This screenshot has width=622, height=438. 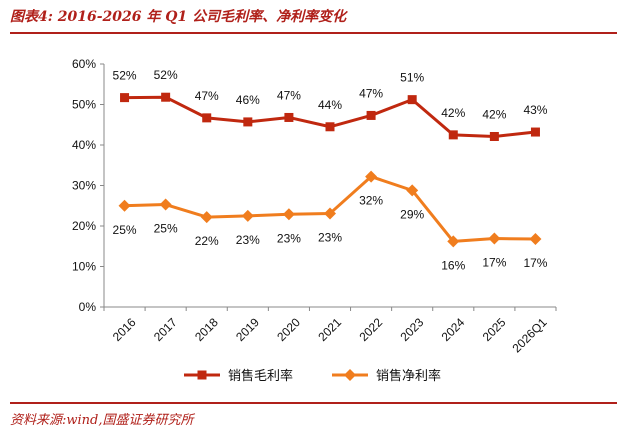 What do you see at coordinates (370, 329) in the screenshot?
I see `x-tick-label: 2022` at bounding box center [370, 329].